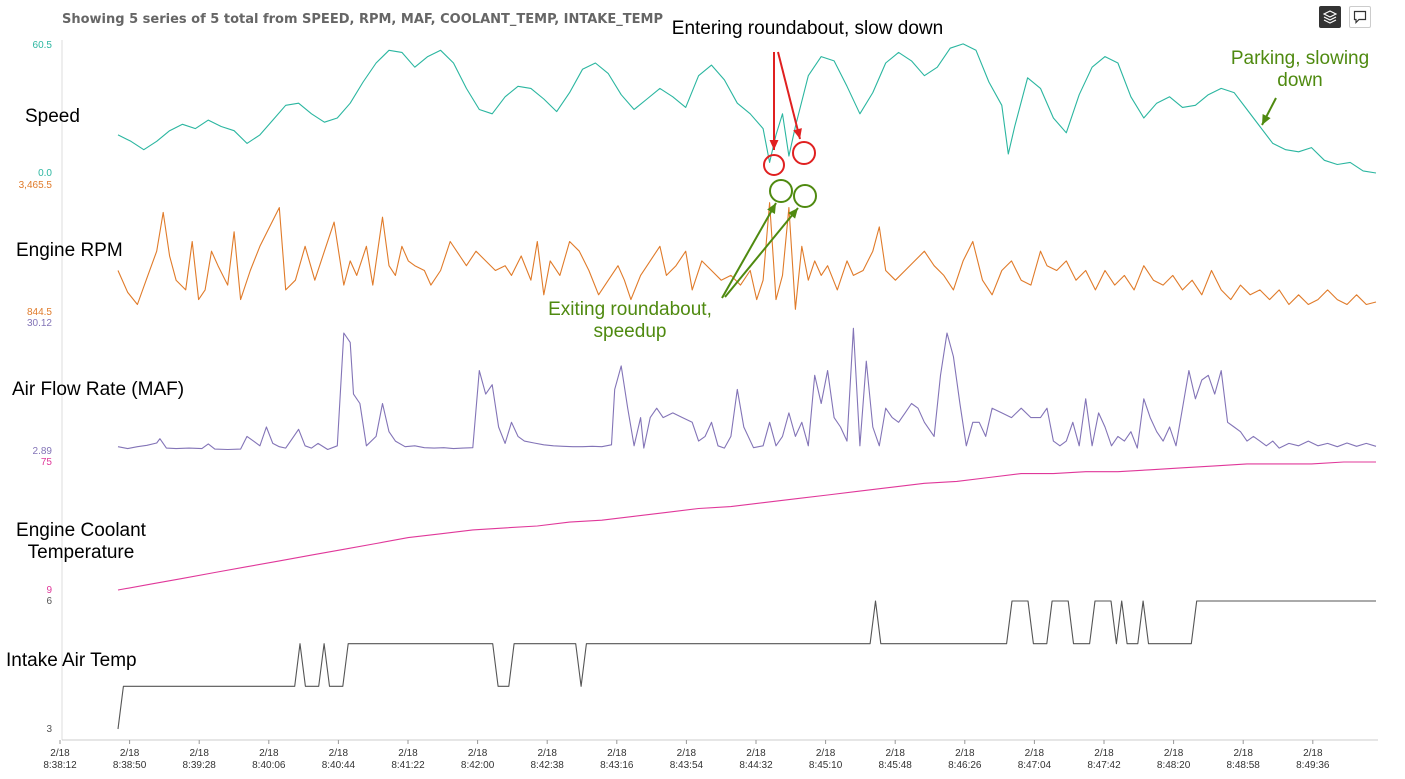 Image resolution: width=1405 pixels, height=779 pixels. Describe the element at coordinates (746, 526) in the screenshot. I see `coolant-series-line` at that location.